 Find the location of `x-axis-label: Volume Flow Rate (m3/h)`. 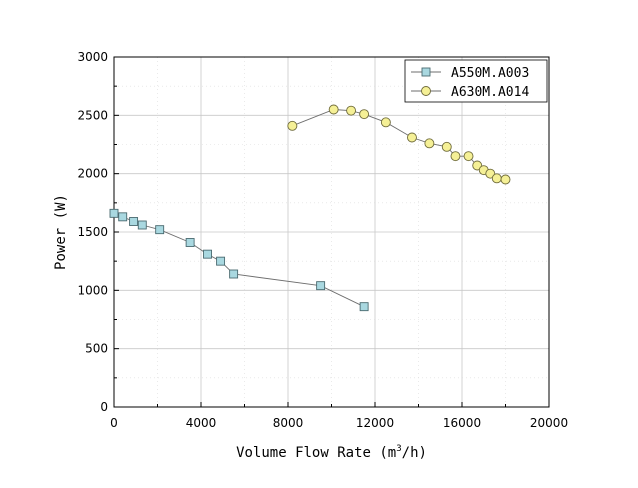

x-axis-label: Volume Flow Rate (m3/h) is located at coordinates (331, 452).